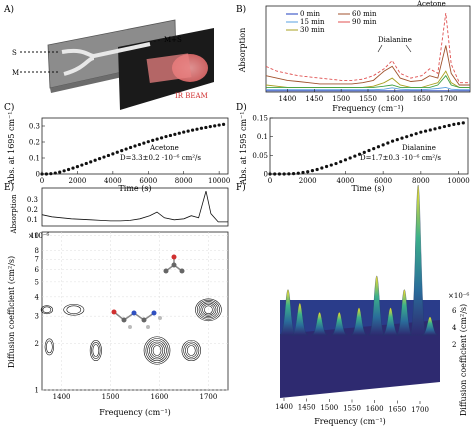 The width and height of the screenshot is (474, 433). What do you see at coordinates (191, 96) in the screenshot?
I see `label-ir-beam: IR BEAM` at bounding box center [191, 96].